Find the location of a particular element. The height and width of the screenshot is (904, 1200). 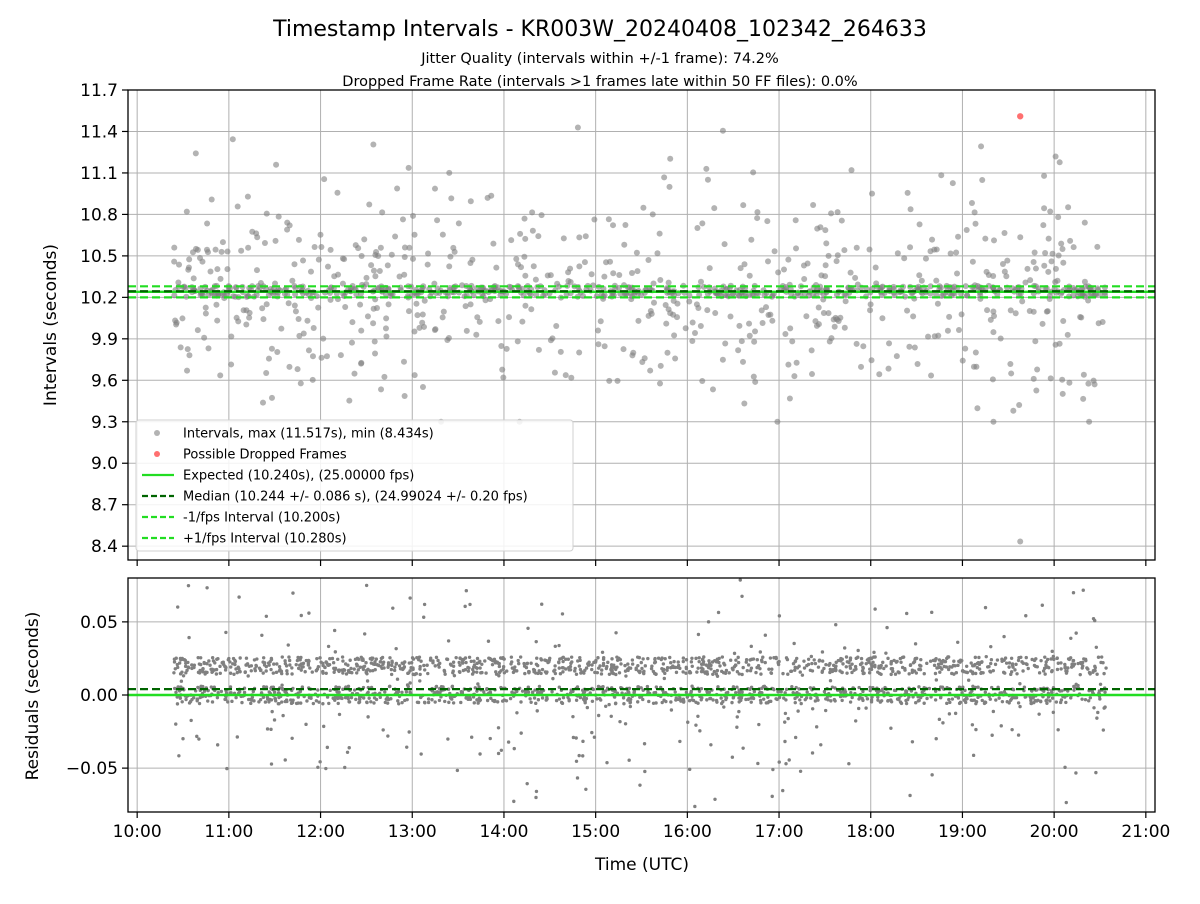

bottom-y-tick-label: 0.00 is located at coordinates (99, 696).